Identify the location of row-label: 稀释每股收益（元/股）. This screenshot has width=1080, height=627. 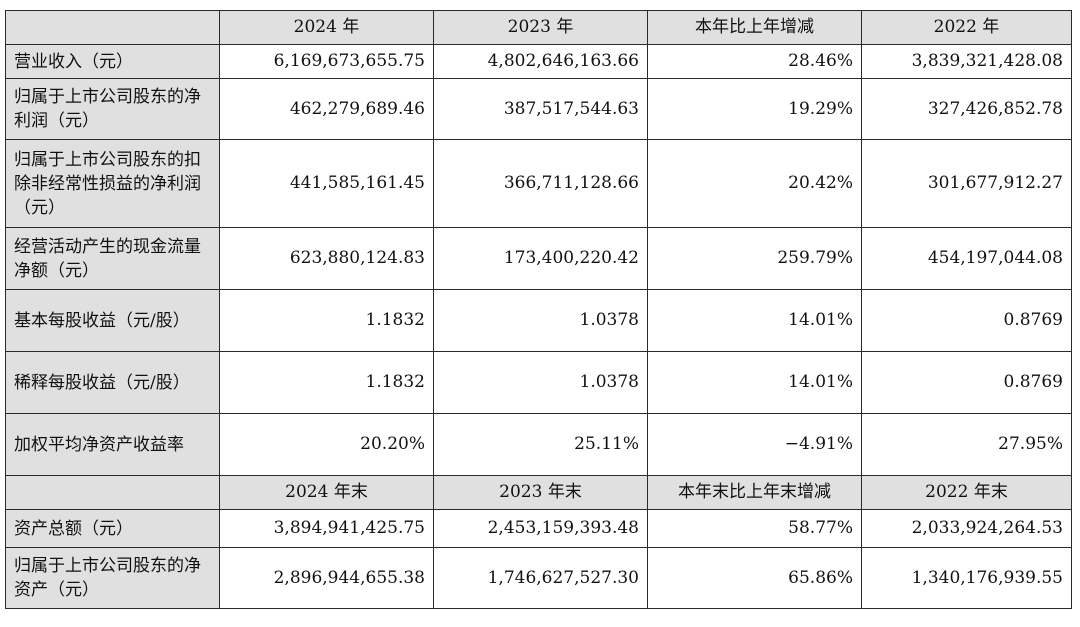
(112, 382).